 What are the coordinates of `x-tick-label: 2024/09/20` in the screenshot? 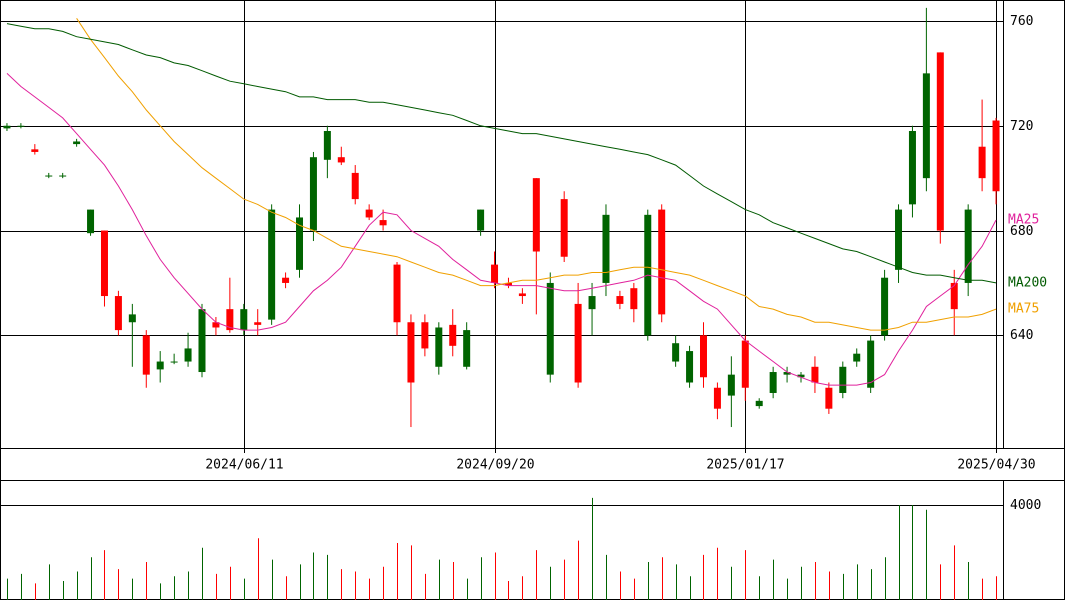 It's located at (495, 465).